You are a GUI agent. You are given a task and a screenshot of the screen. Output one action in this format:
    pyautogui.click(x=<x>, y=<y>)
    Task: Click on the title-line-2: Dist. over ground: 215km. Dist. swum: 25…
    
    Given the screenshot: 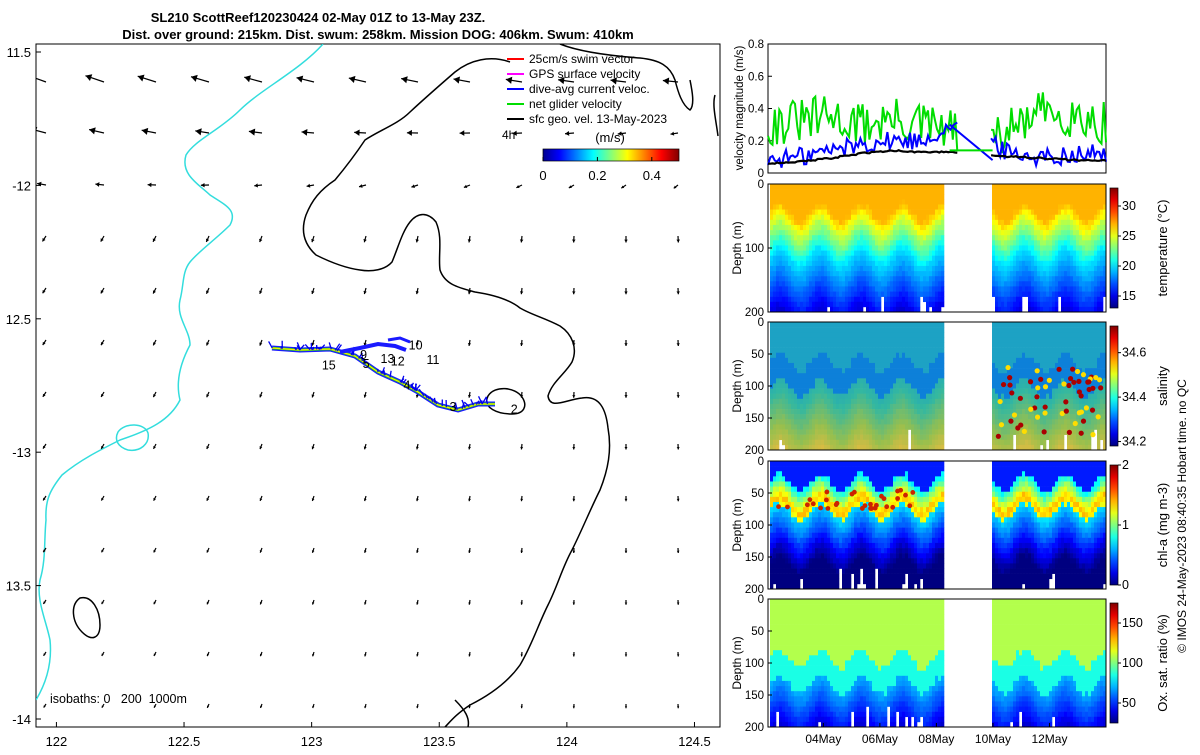 What is the action you would take?
    pyautogui.click(x=378, y=34)
    